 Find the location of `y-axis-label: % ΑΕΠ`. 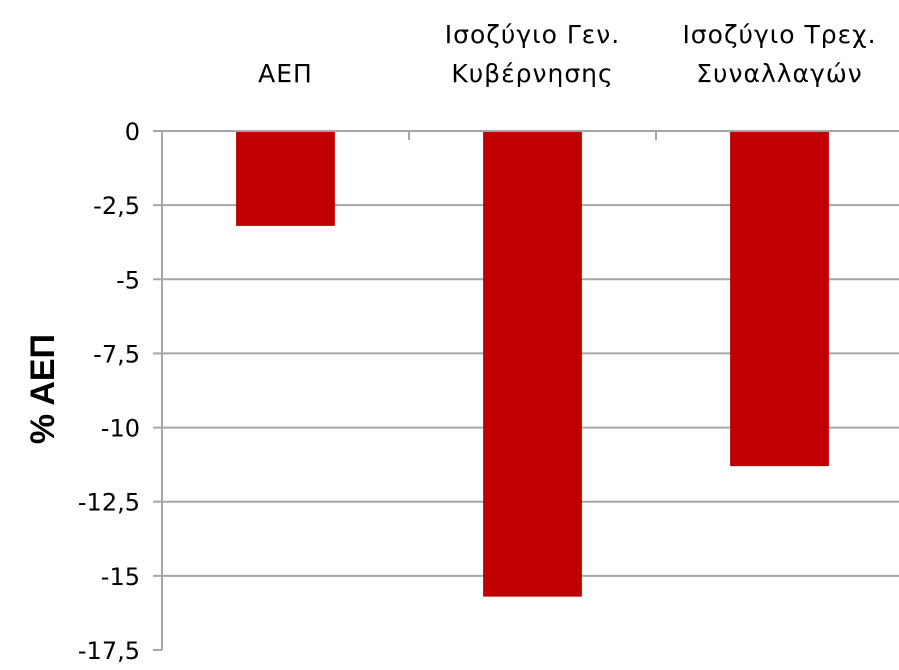

y-axis-label: % ΑΕΠ is located at coordinates (43, 389).